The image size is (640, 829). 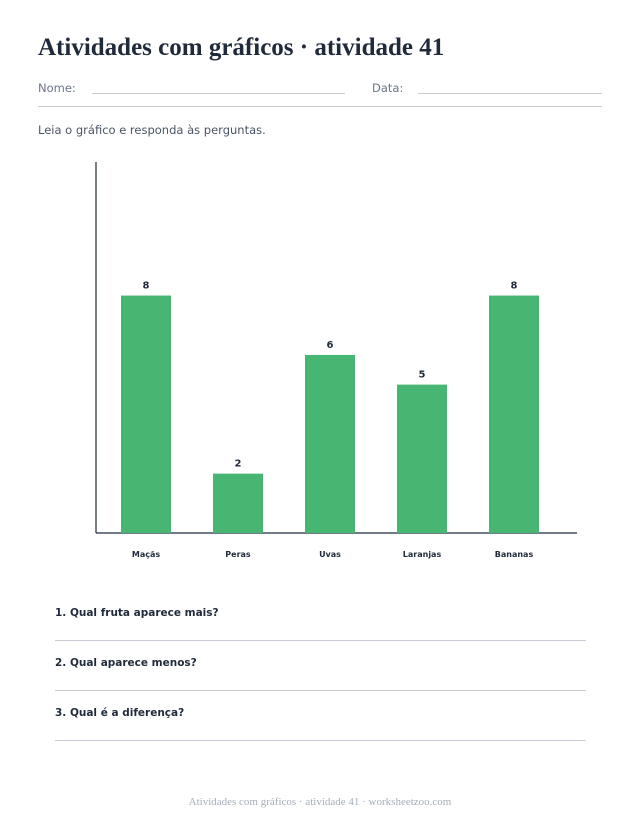 I want to click on x-tick-label-3: Laranjas, so click(x=422, y=554).